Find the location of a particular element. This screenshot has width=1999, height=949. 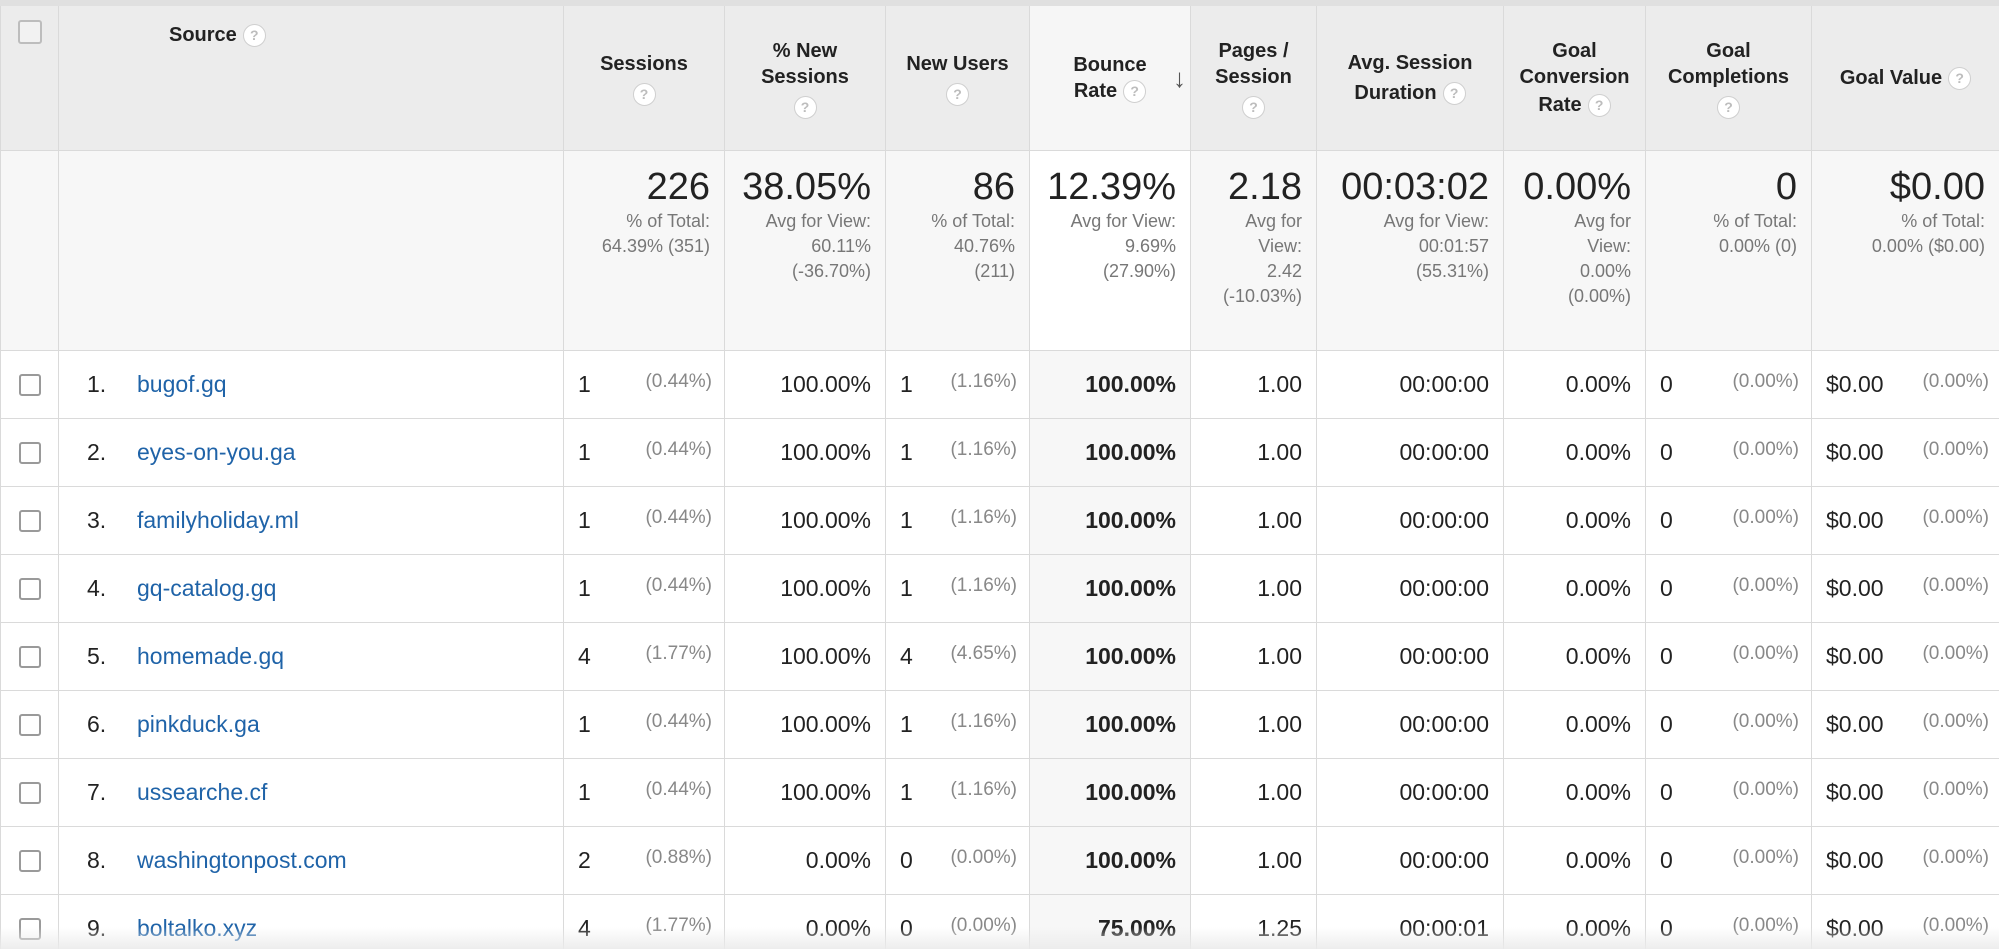

sessions-cell: 2 (0.88%) is located at coordinates (644, 860).